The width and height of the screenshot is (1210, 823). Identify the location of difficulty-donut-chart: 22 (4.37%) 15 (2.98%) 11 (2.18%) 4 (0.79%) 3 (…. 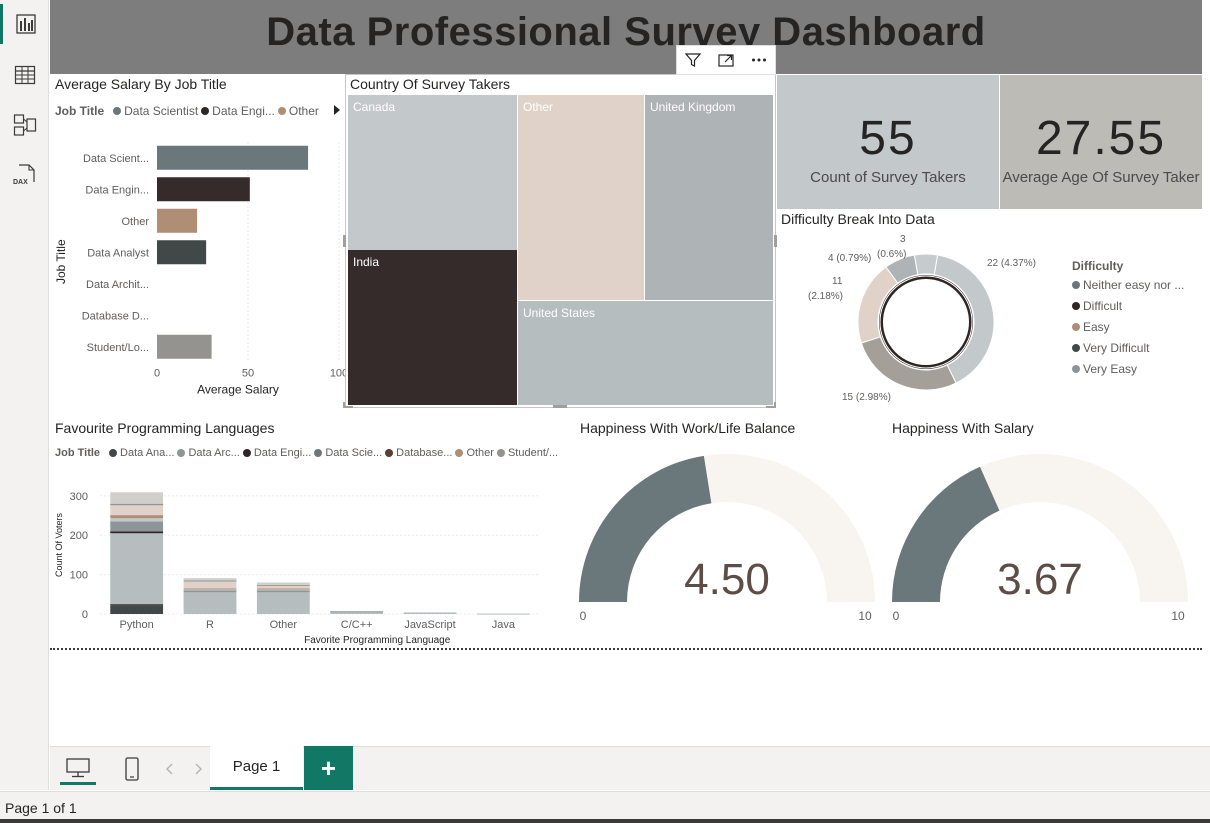
(922, 318).